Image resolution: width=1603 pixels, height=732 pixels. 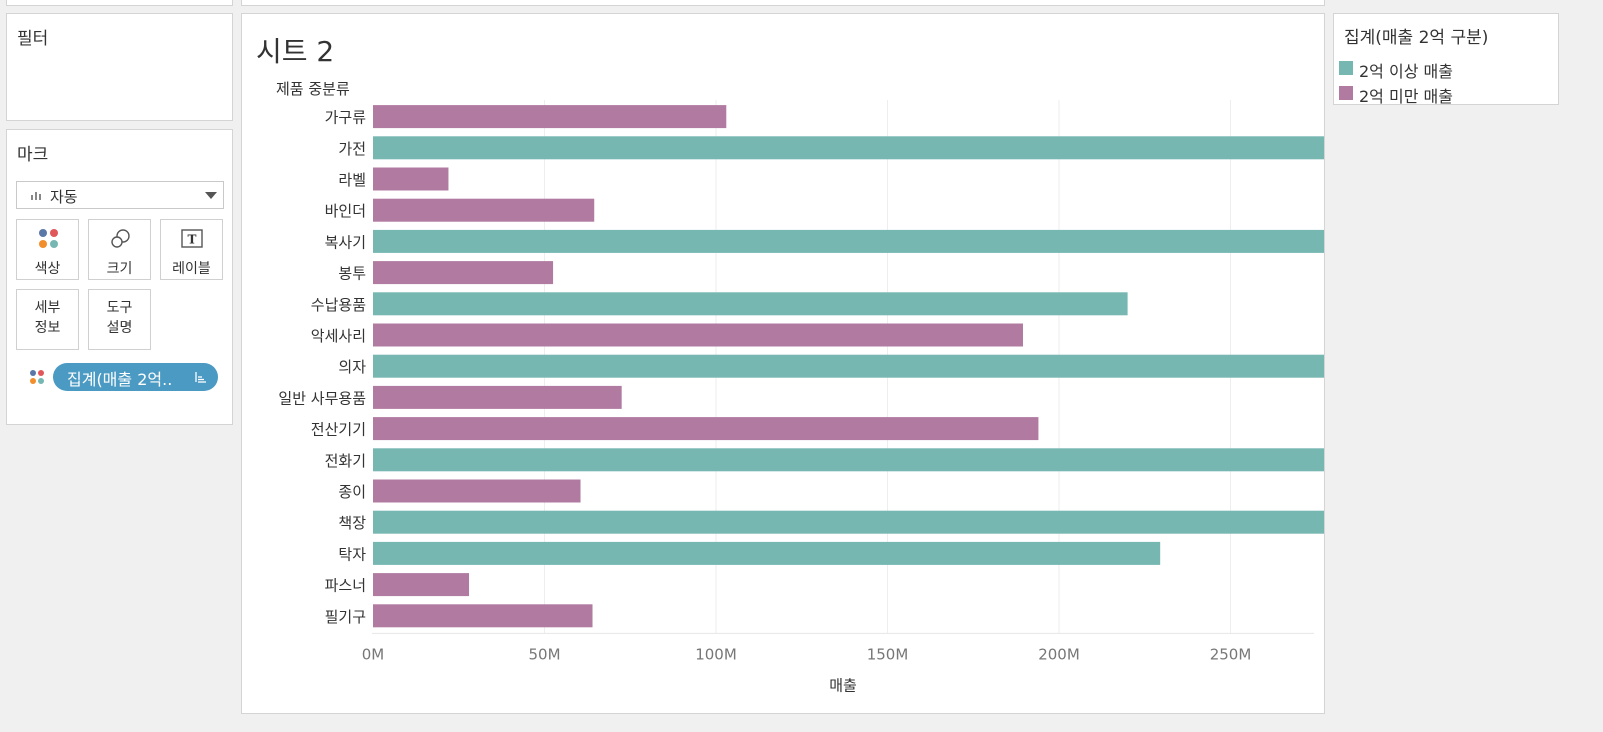 I want to click on bar-chart-icon, so click(x=36, y=196).